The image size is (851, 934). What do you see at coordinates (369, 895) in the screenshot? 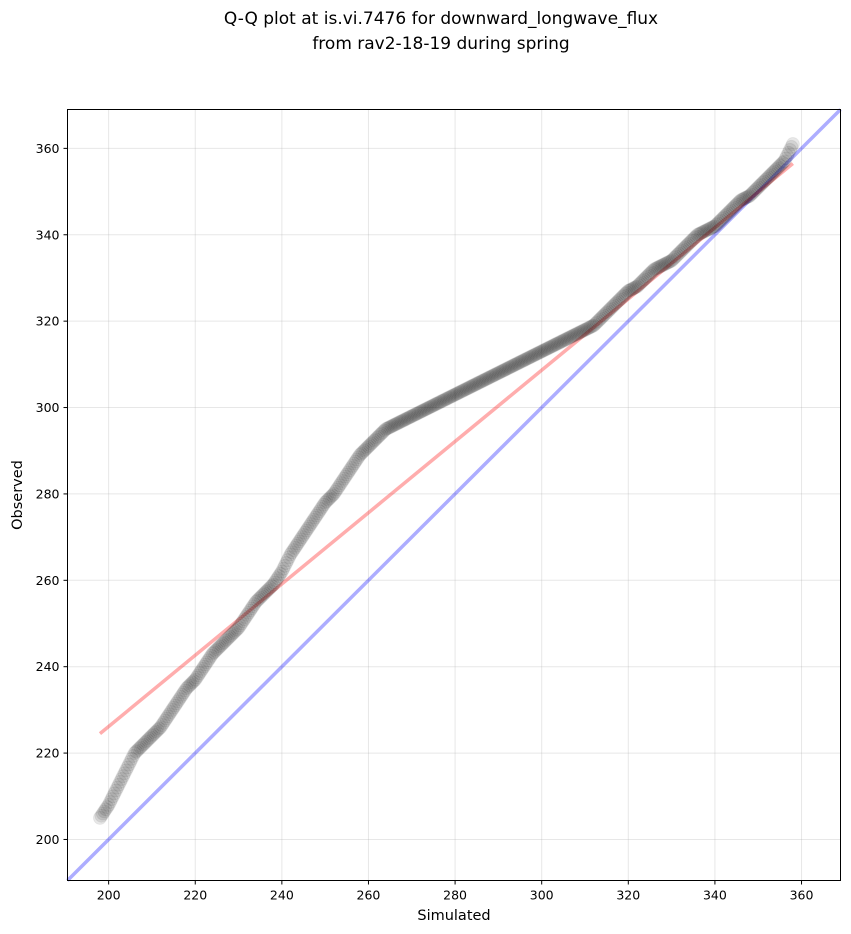
I see `x-tick-label: 260` at bounding box center [369, 895].